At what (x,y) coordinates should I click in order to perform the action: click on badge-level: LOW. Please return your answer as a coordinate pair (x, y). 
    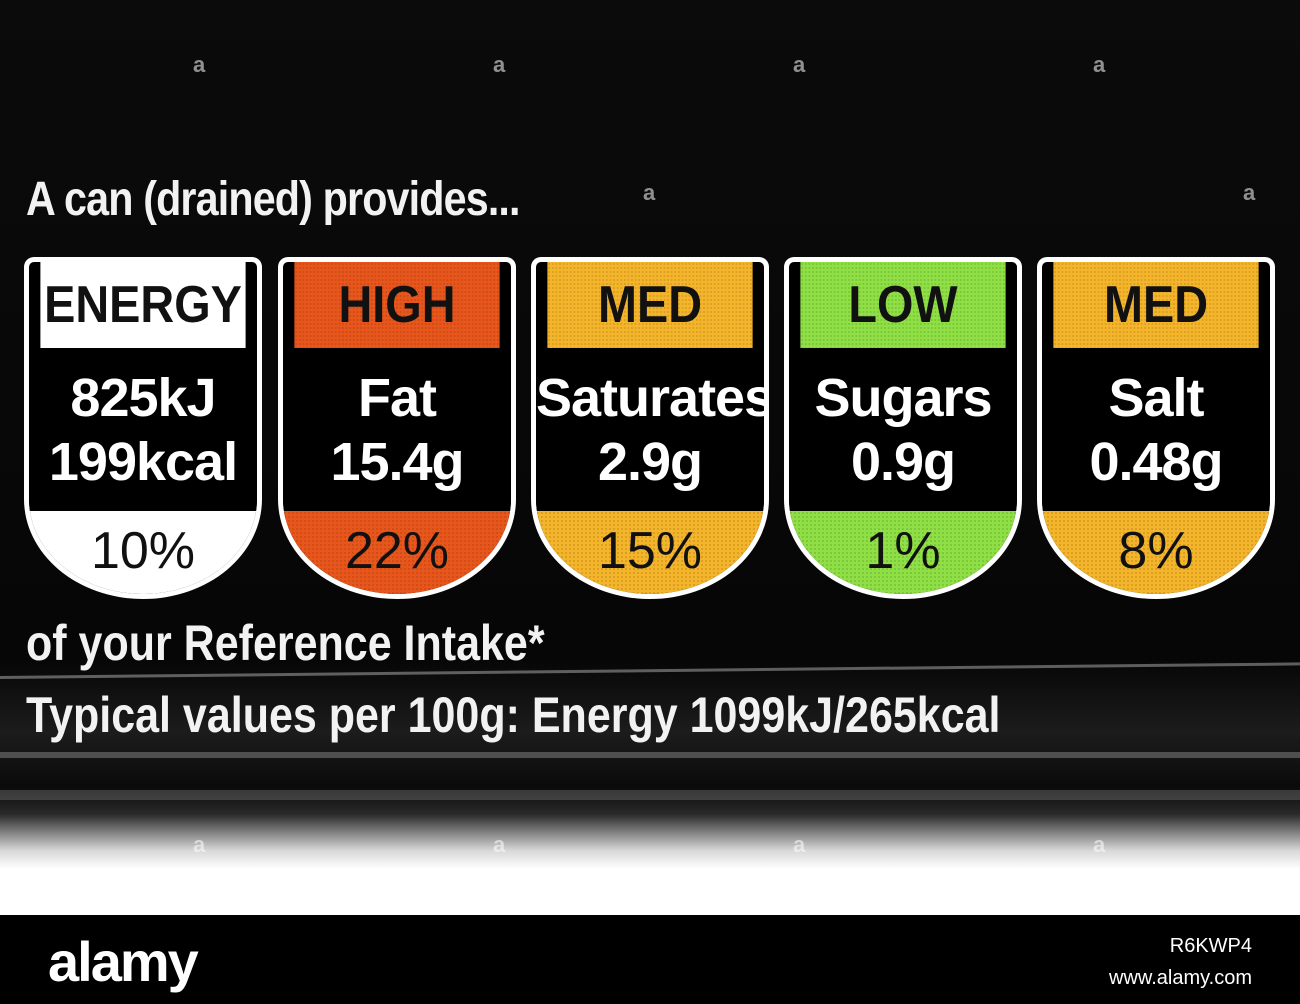
    Looking at the image, I should click on (903, 305).